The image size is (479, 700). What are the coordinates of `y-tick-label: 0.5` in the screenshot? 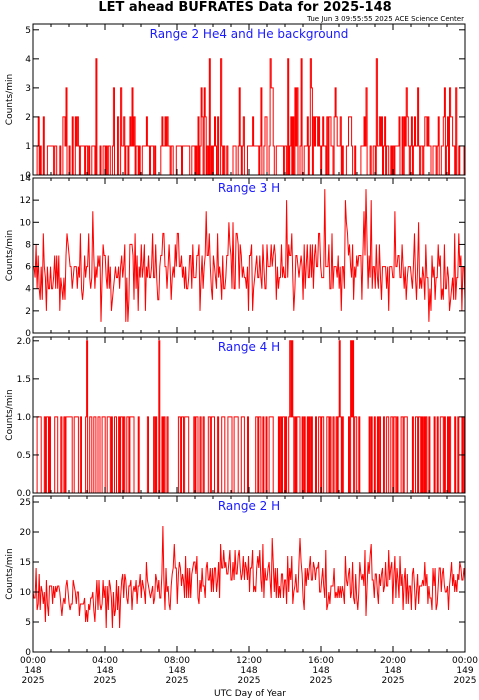 It's located at (24, 456).